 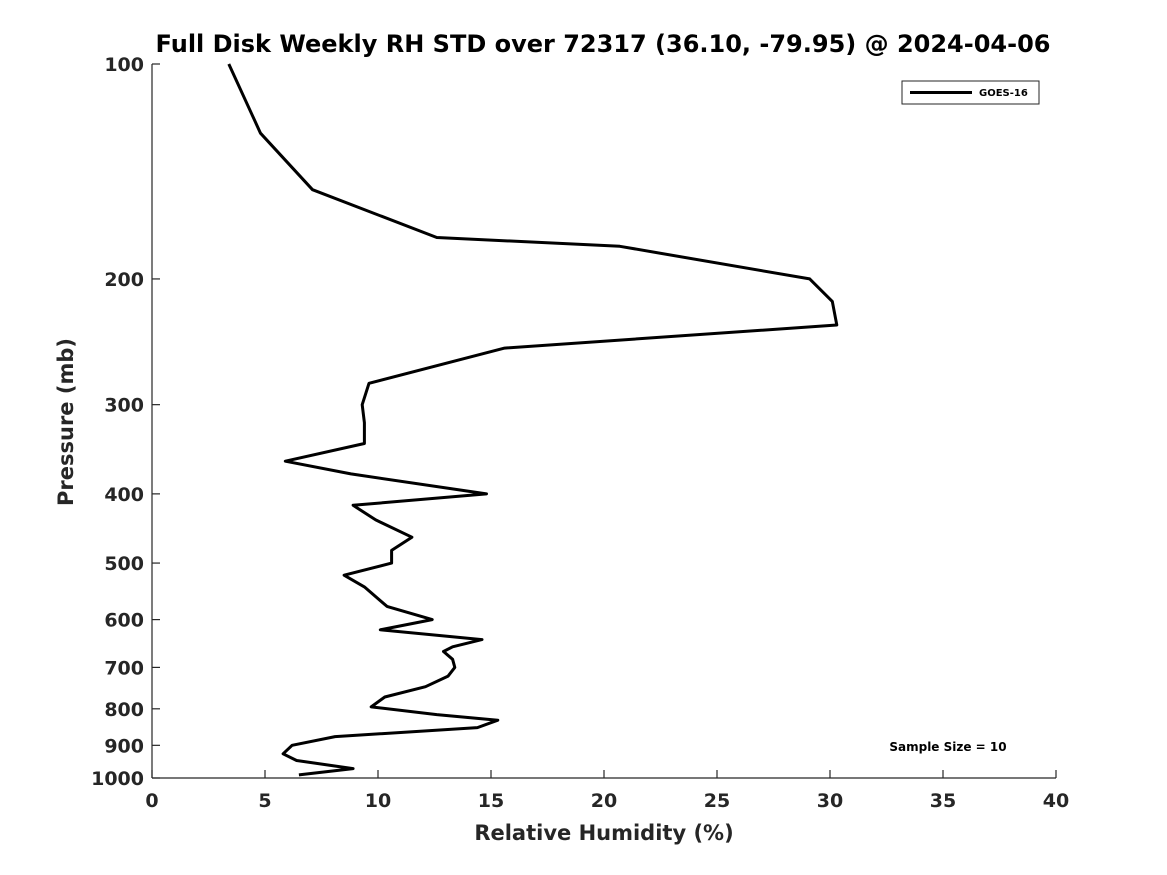 I want to click on x-tick-label: 15, so click(x=491, y=801).